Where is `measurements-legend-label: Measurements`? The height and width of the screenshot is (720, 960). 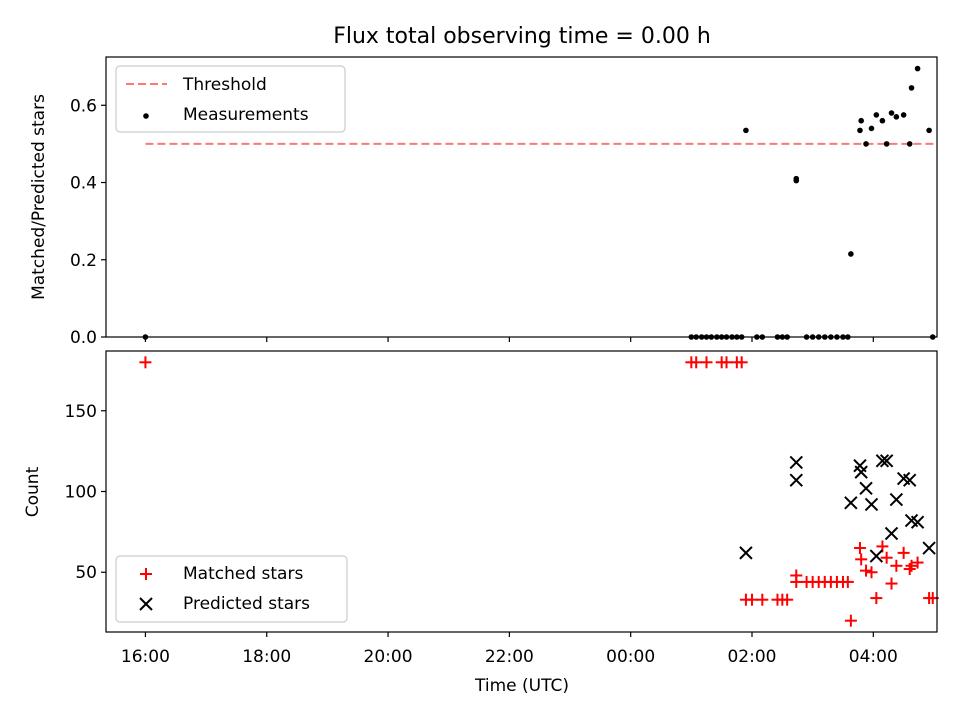
measurements-legend-label: Measurements is located at coordinates (246, 115).